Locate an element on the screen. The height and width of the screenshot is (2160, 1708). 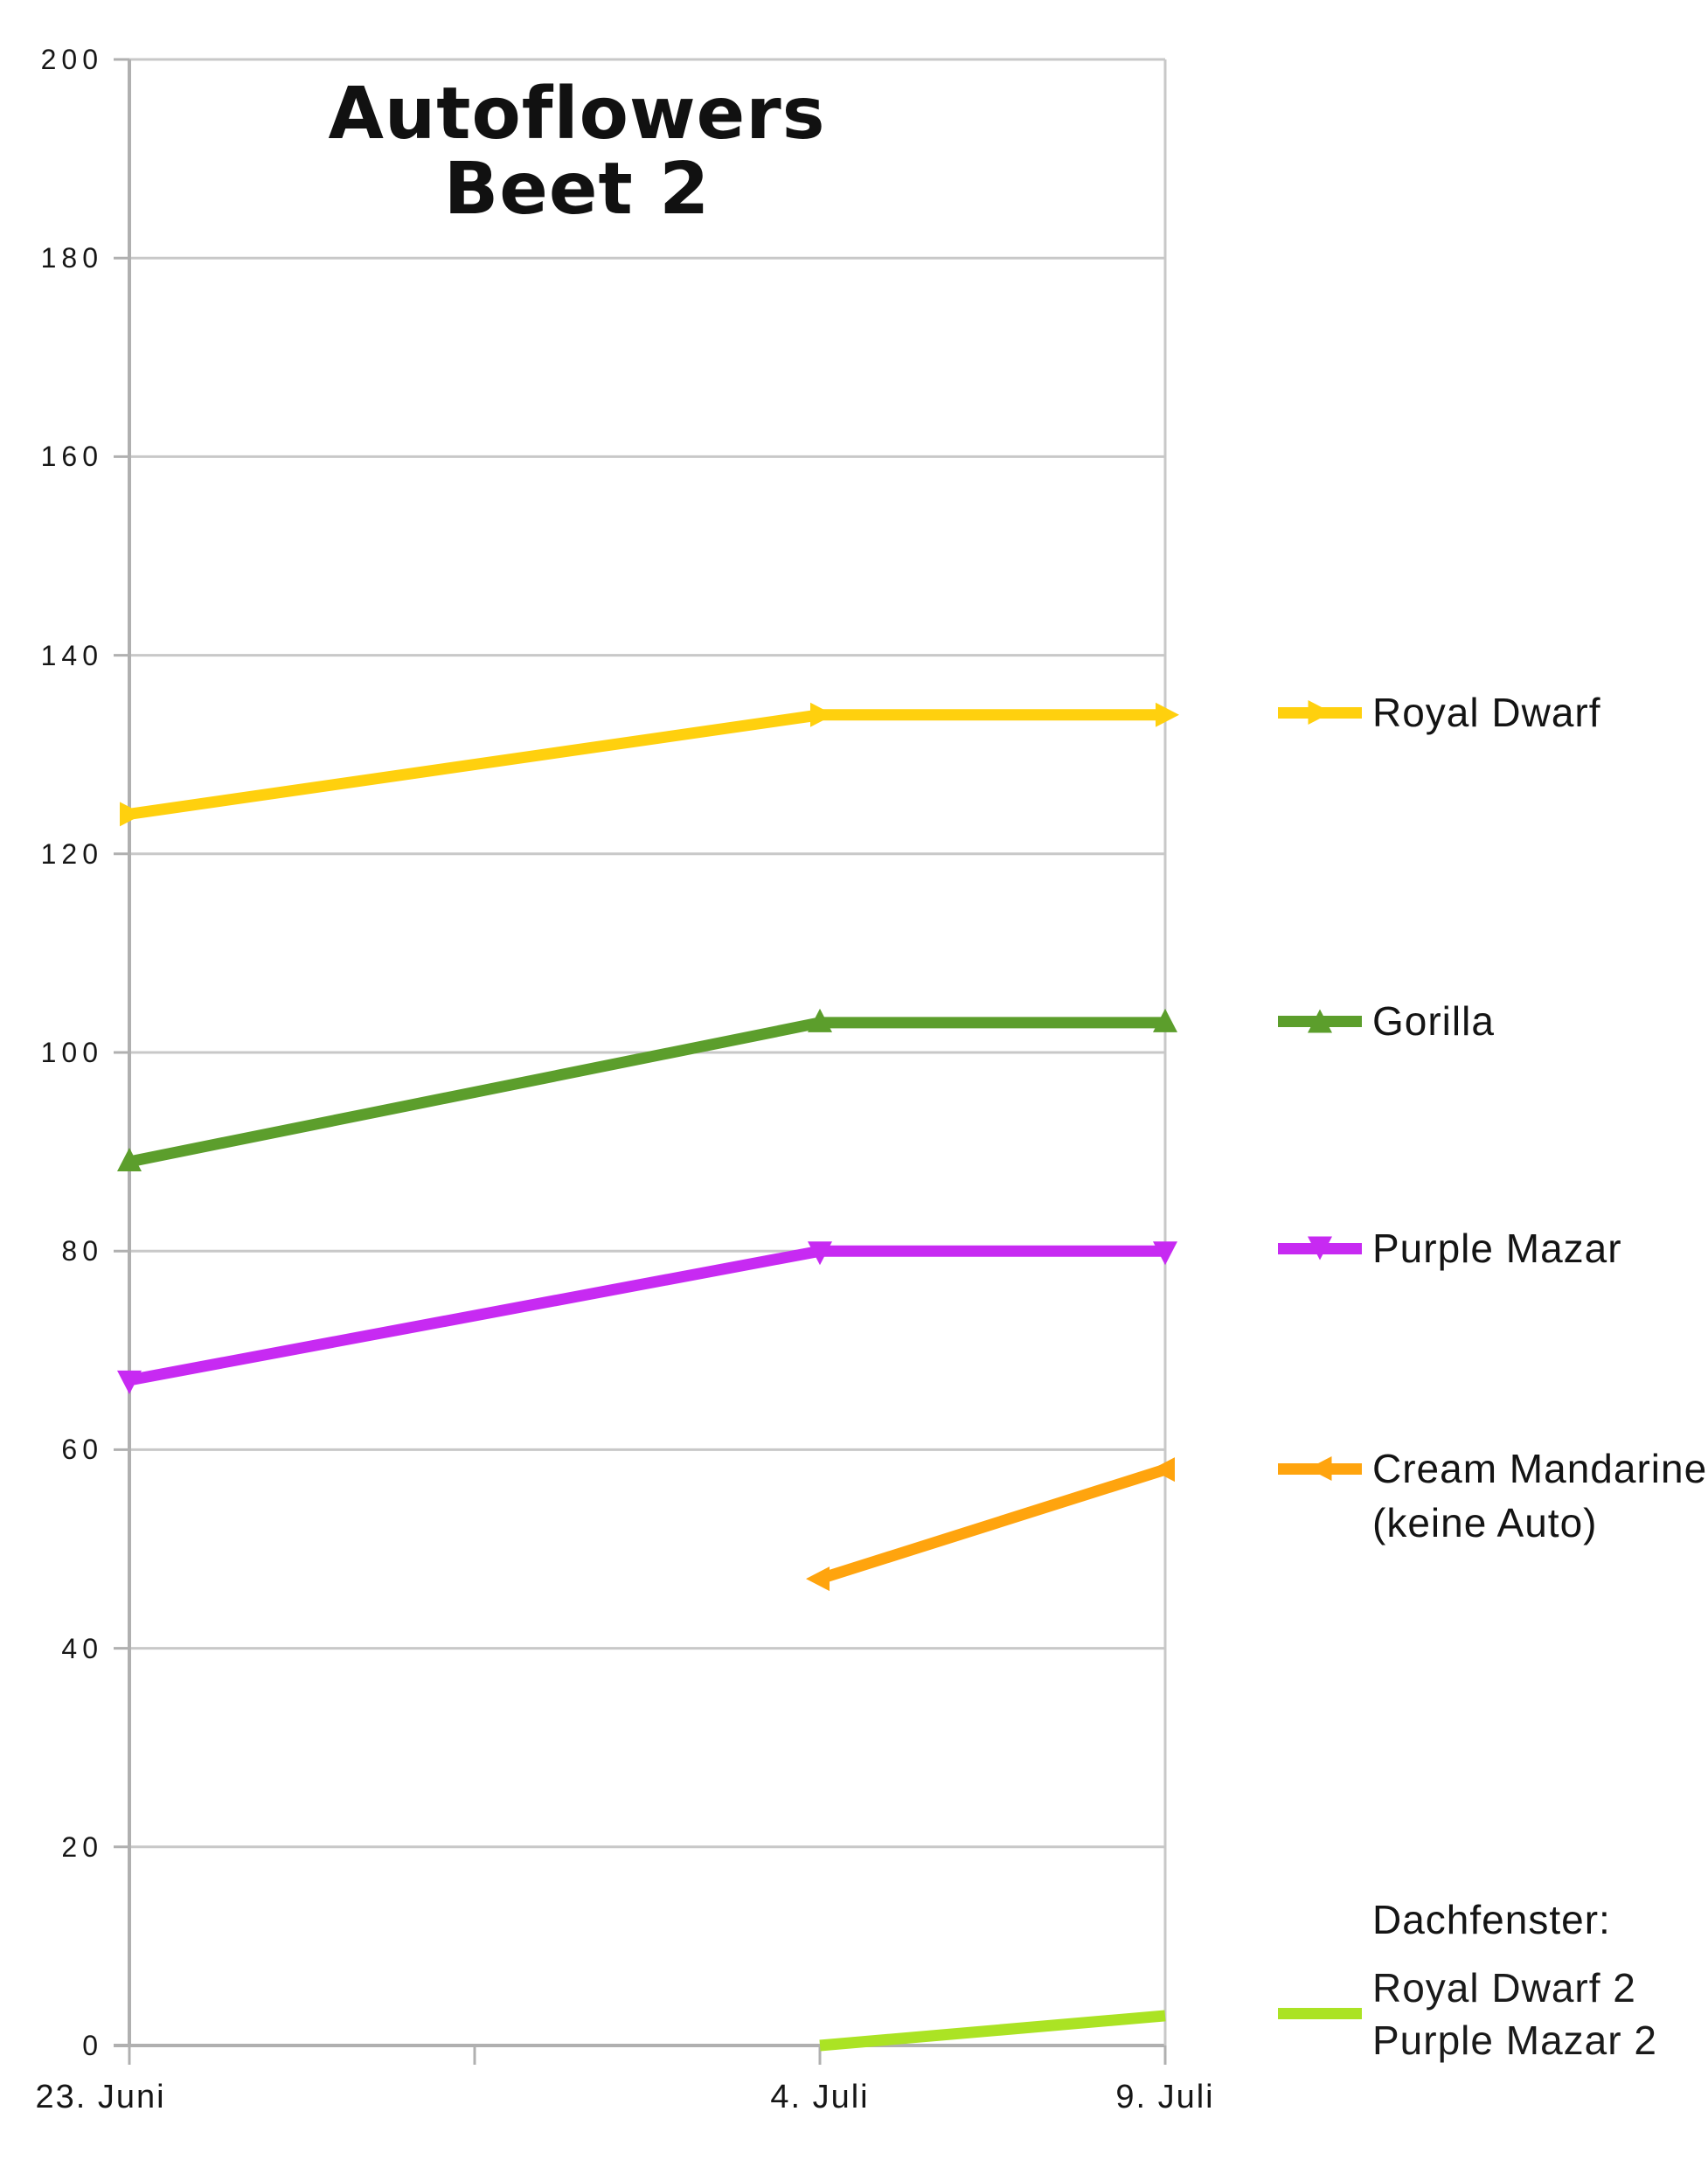
y-axis-label-0: 0 is located at coordinates (93, 2045).